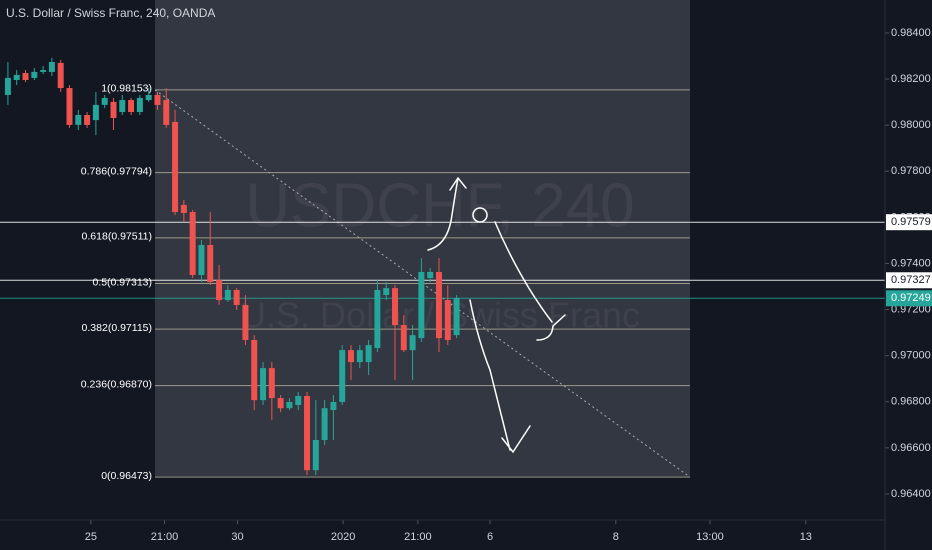 This screenshot has height=550, width=932. What do you see at coordinates (116, 171) in the screenshot?
I see `fib-label: 0.786(0.97794)` at bounding box center [116, 171].